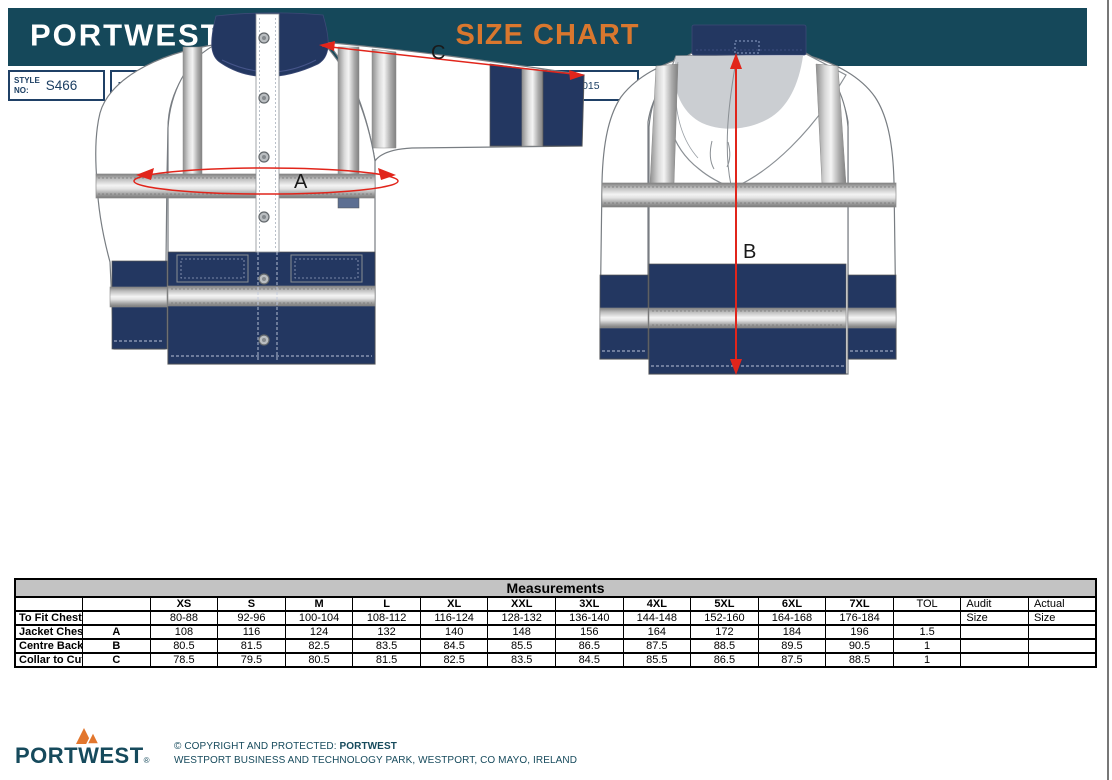 This screenshot has width=1112, height=780. I want to click on column-header-xs: XS, so click(184, 604).